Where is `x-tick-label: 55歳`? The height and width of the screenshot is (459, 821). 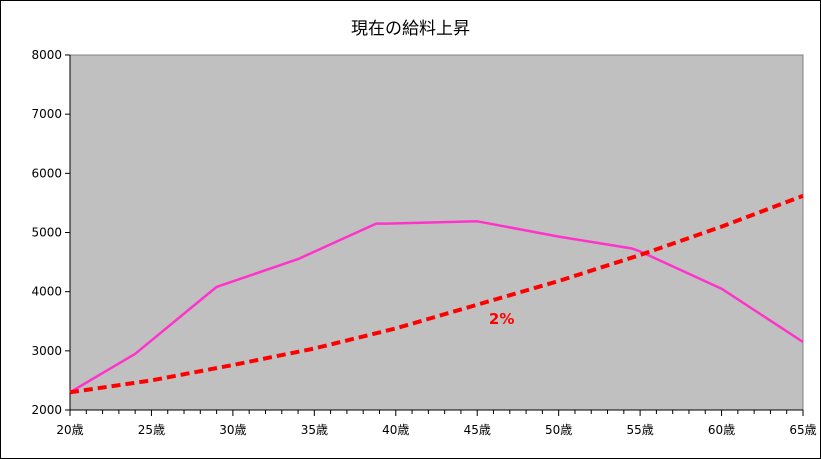 x-tick-label: 55歳 is located at coordinates (639, 430).